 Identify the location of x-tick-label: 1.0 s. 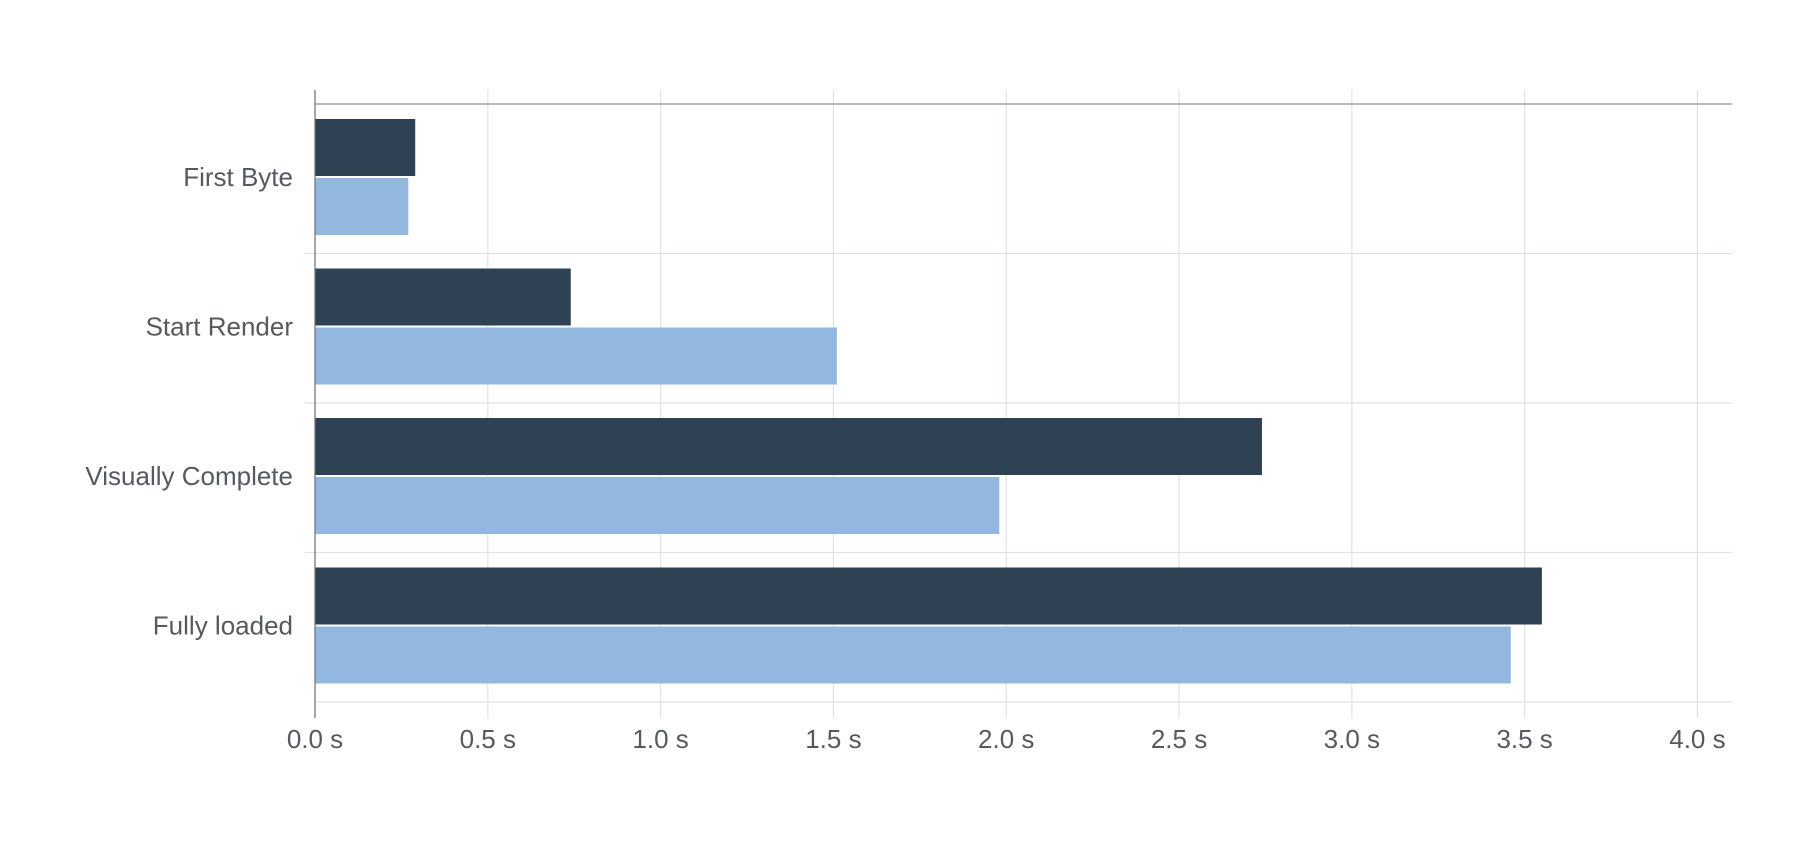
(660, 739).